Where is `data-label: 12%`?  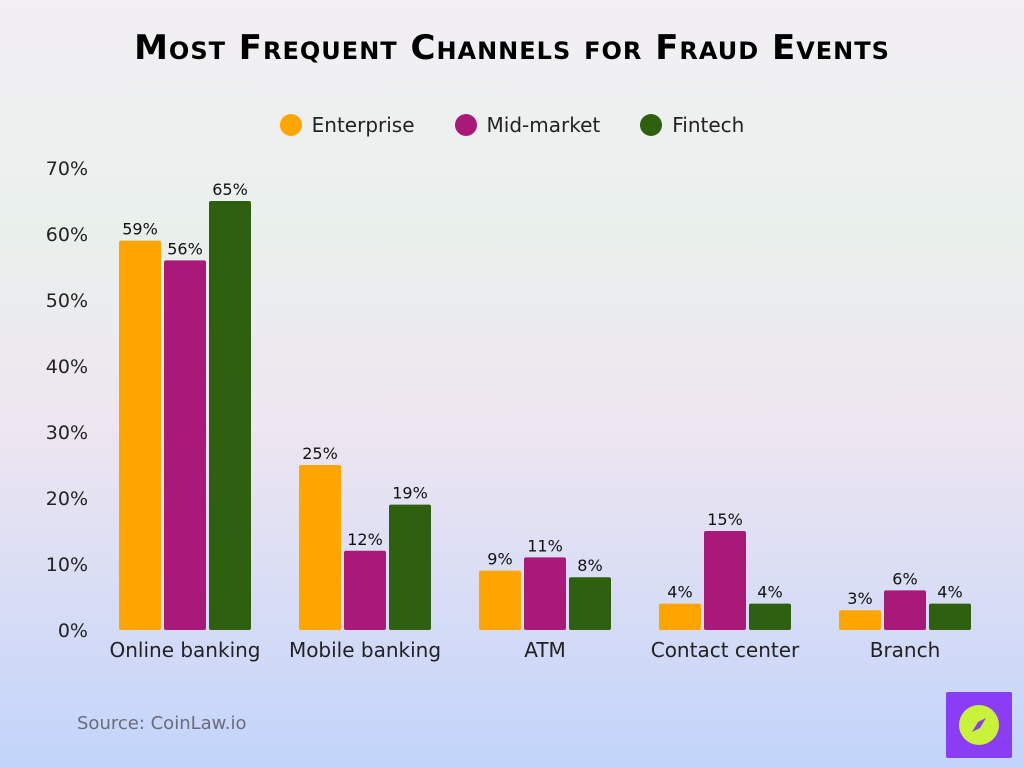
data-label: 12% is located at coordinates (365, 539).